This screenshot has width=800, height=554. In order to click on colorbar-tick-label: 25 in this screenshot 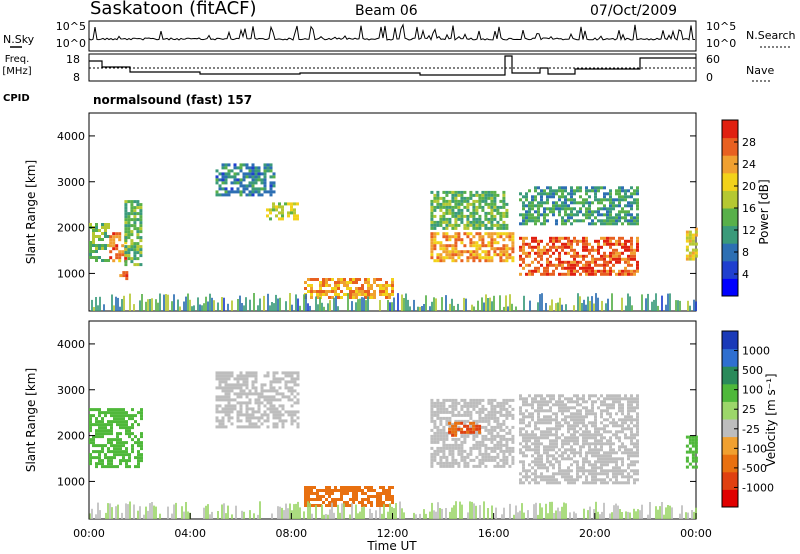, I will do `click(749, 409)`.